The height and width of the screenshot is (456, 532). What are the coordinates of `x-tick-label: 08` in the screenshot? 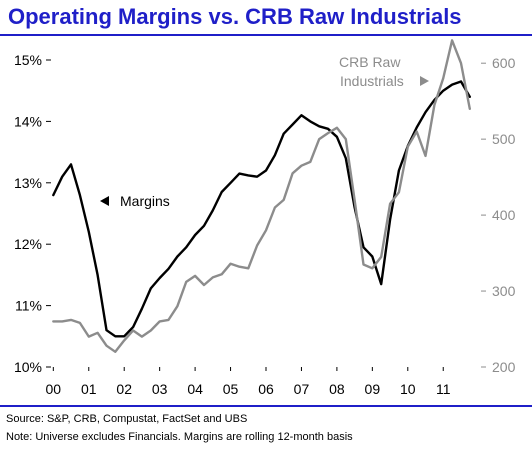 It's located at (337, 389).